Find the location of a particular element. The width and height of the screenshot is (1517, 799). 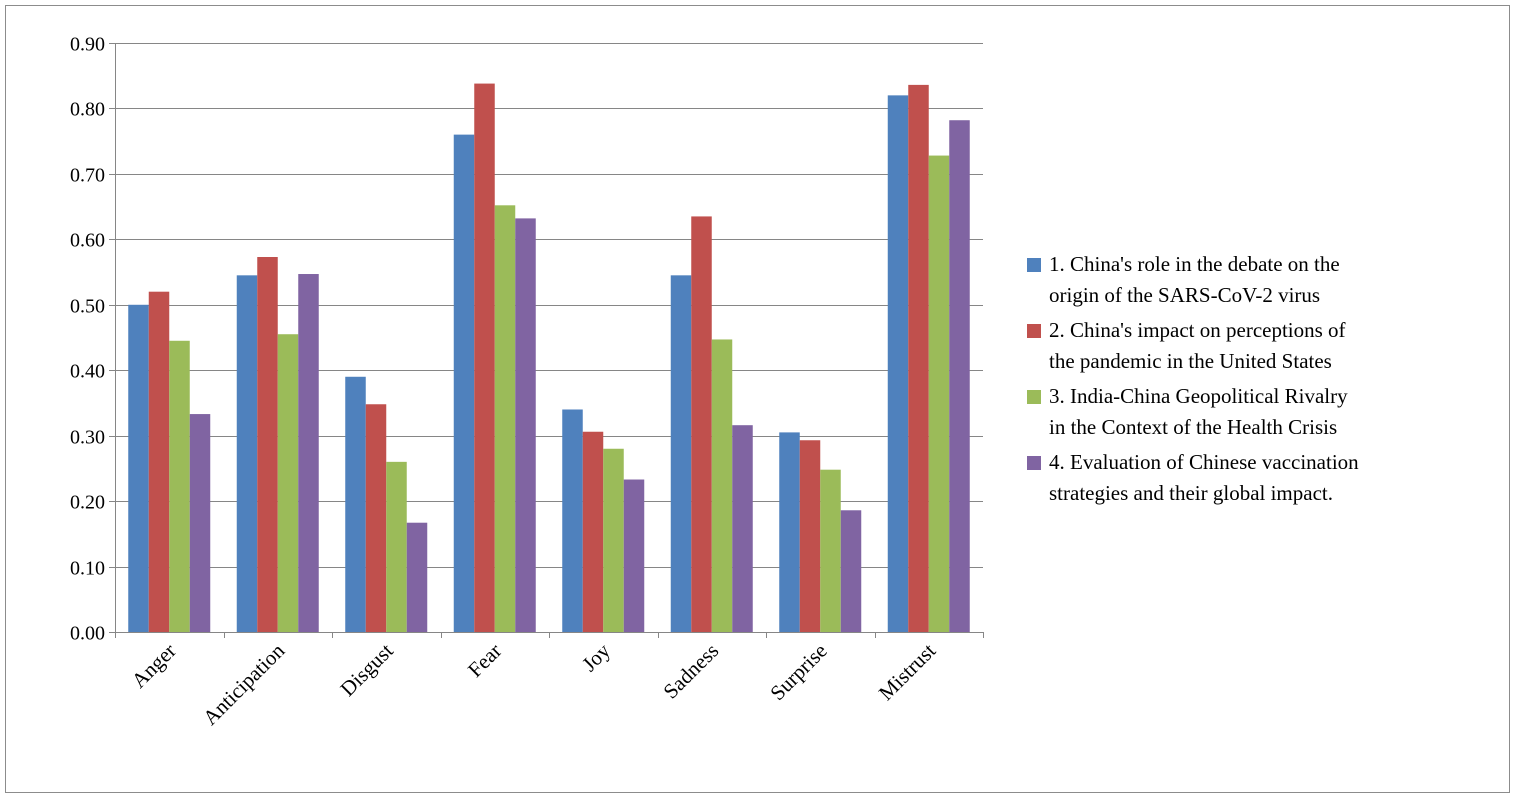

x-tick-label-anger: Anger is located at coordinates (154, 666).